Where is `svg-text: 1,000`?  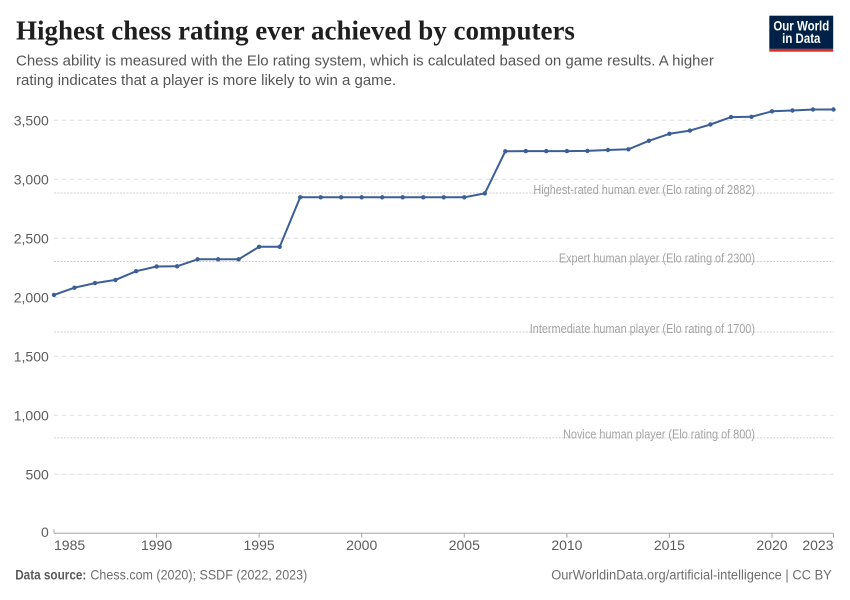
svg-text: 1,000 is located at coordinates (31, 415).